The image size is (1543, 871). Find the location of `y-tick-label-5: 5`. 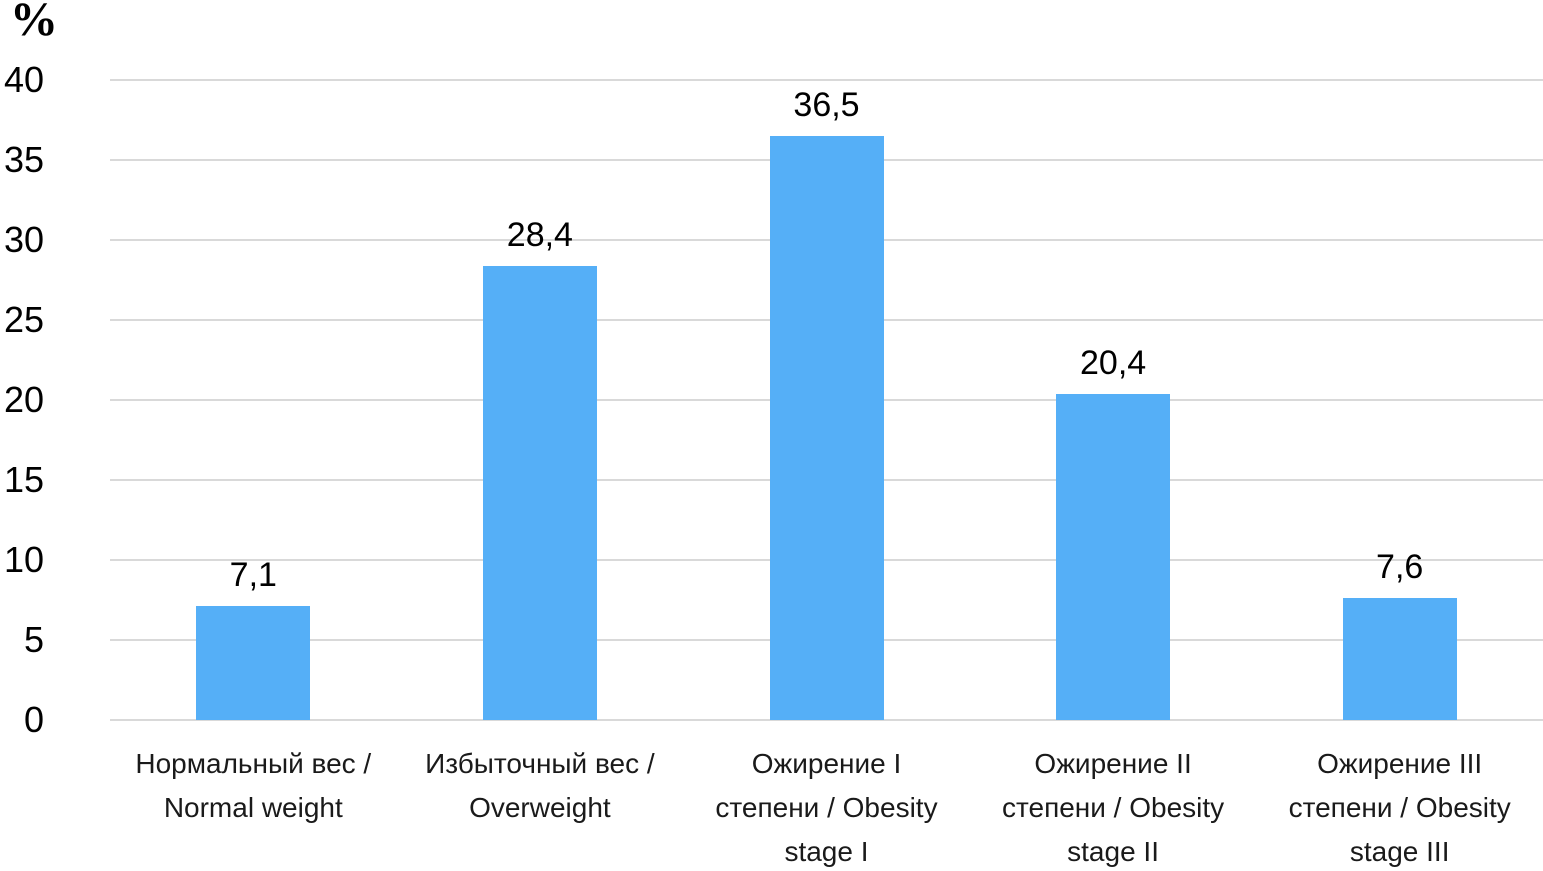

y-tick-label-5: 5 is located at coordinates (33, 639).